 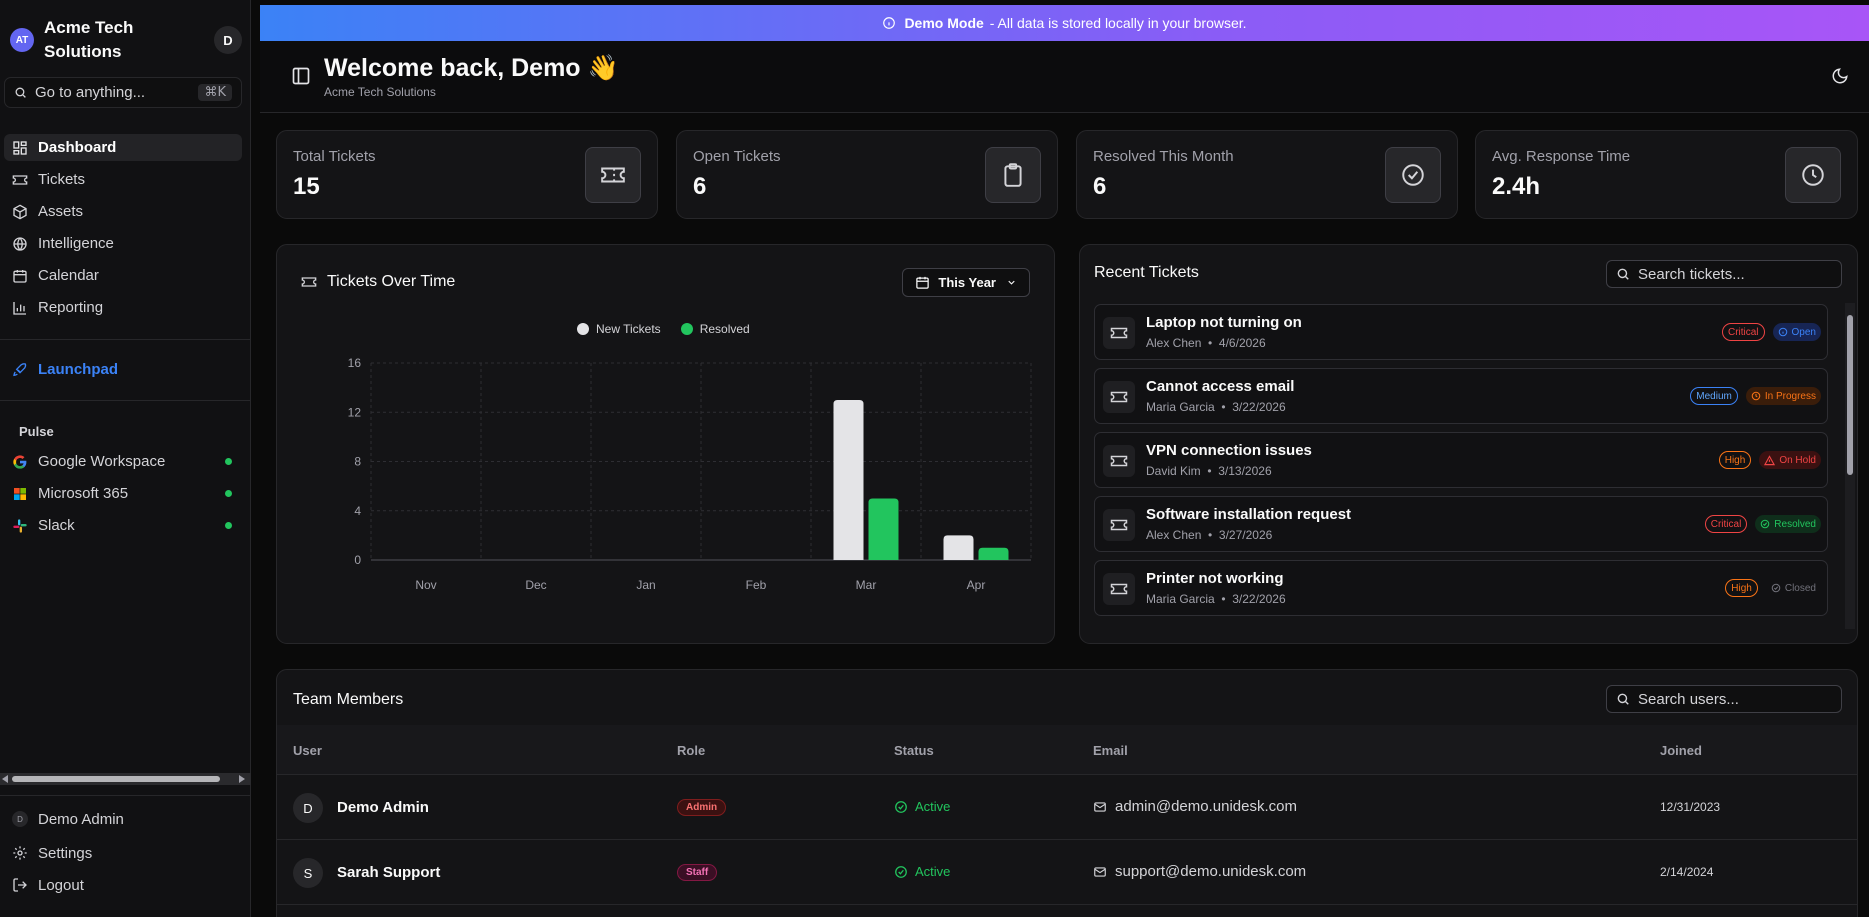 I want to click on user-email: support@demo.unidesk.com, so click(x=1199, y=871).